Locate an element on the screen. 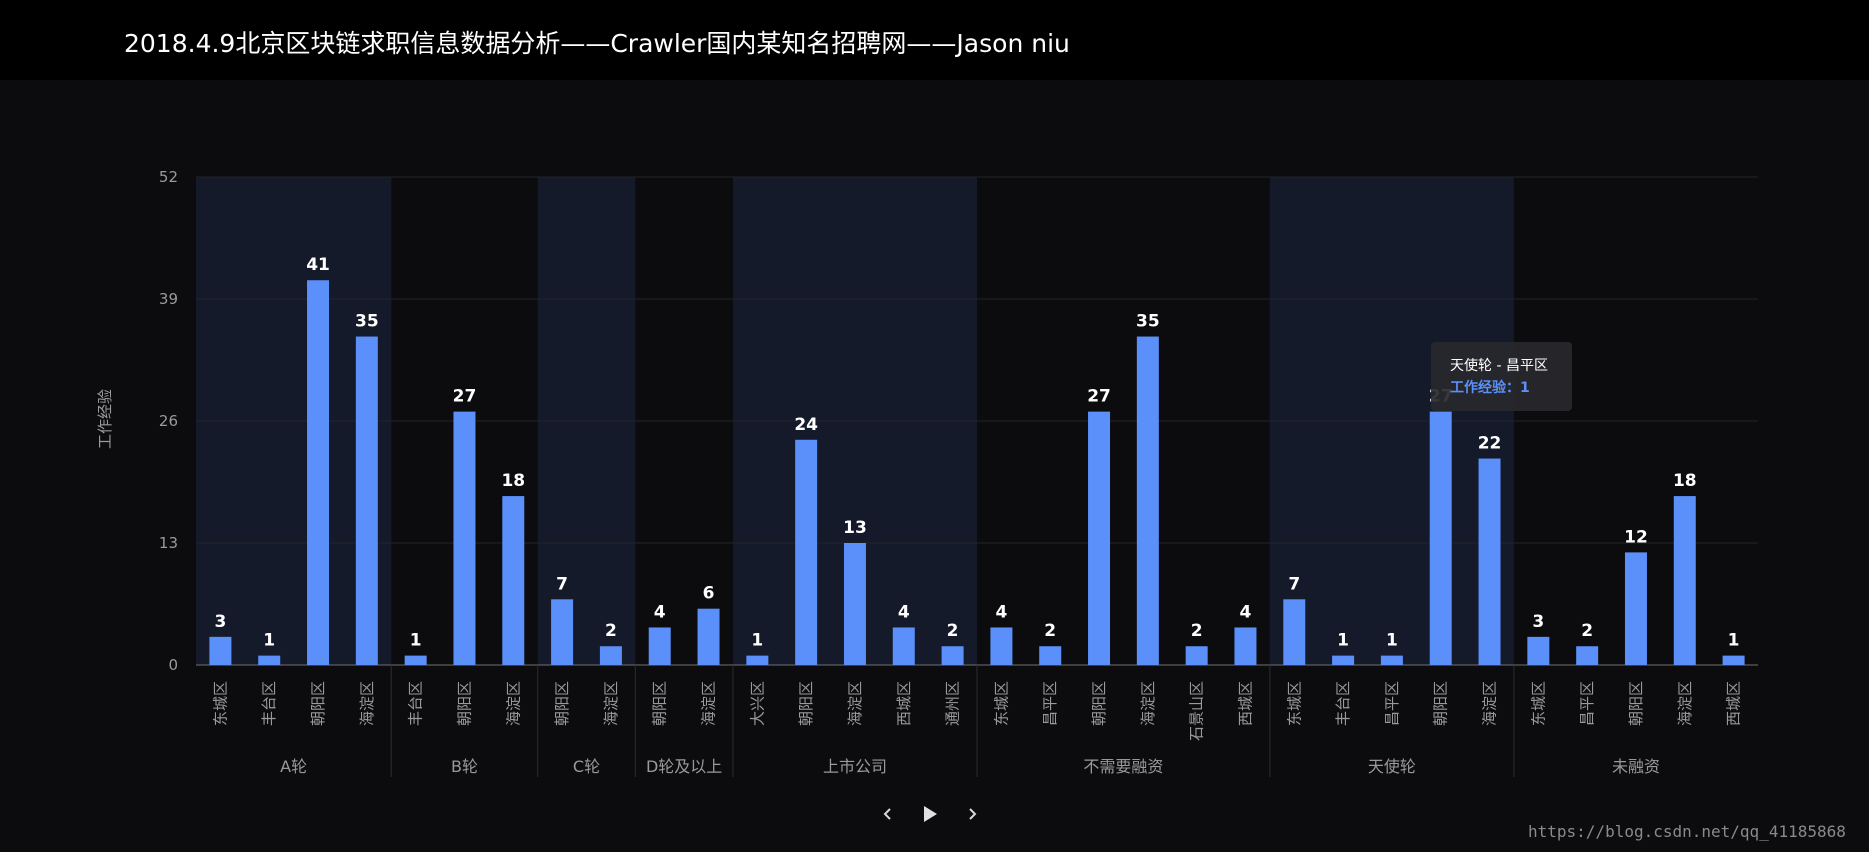  group-label: 上市公司 is located at coordinates (855, 766).